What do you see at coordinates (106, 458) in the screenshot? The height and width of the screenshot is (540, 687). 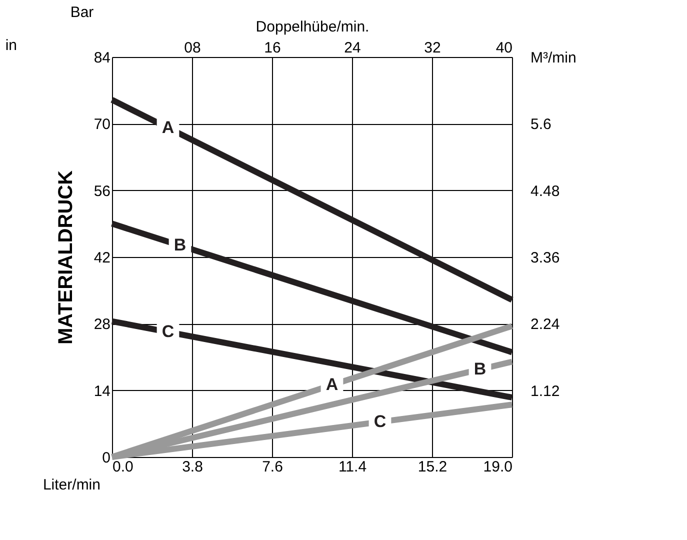 I see `y-tick-label: 0` at bounding box center [106, 458].